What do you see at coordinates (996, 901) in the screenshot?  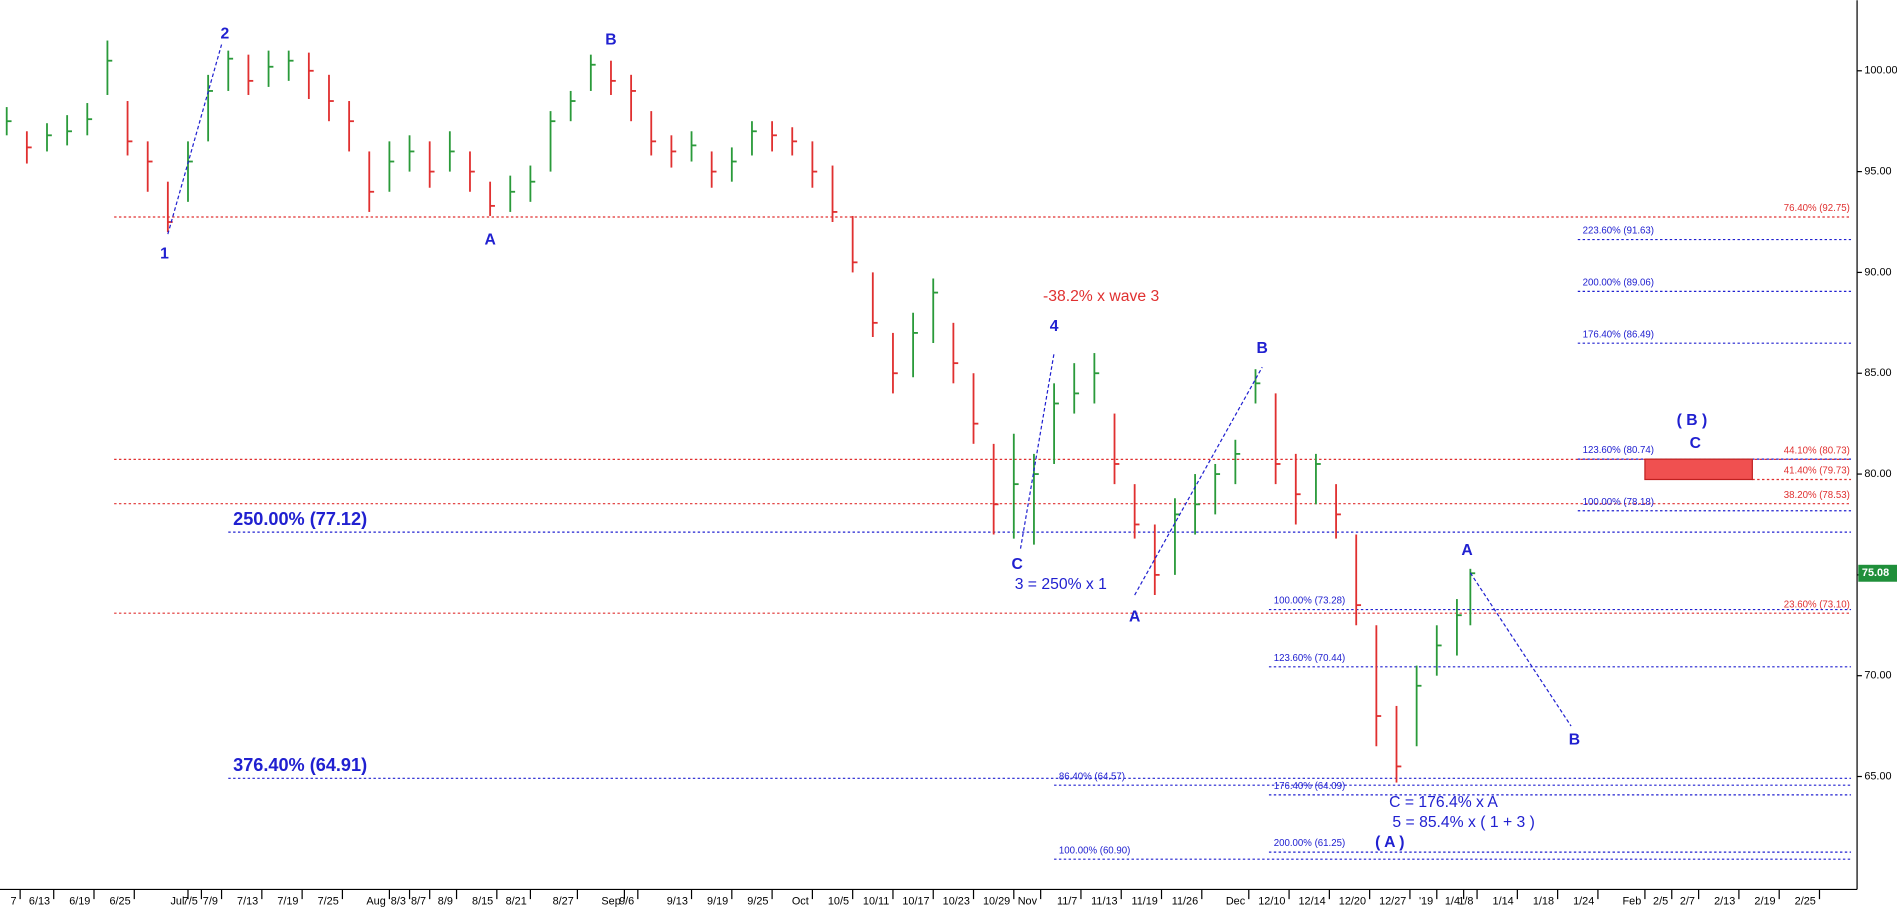 I see `x-tick-label: 10/29` at bounding box center [996, 901].